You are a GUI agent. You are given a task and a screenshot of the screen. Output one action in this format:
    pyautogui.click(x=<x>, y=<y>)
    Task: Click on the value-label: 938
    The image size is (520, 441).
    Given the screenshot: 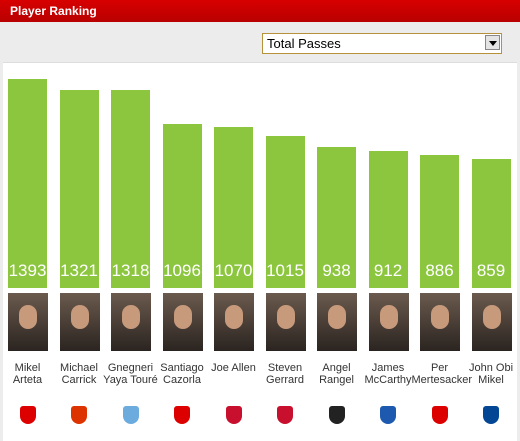 What is the action you would take?
    pyautogui.click(x=336, y=270)
    